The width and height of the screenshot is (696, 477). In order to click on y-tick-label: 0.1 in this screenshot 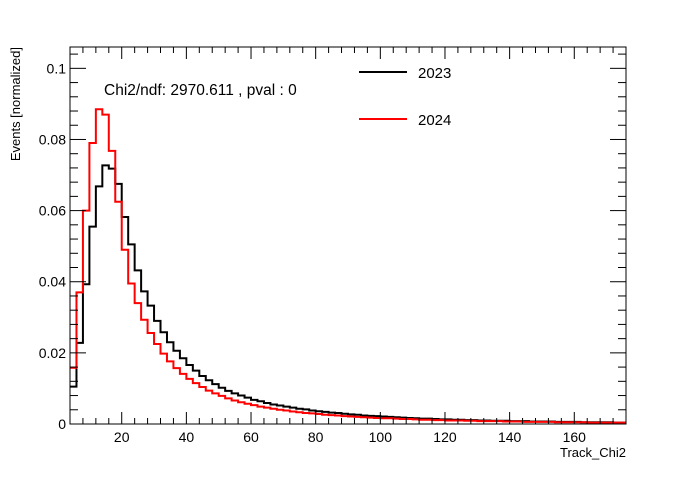, I will do `click(57, 68)`.